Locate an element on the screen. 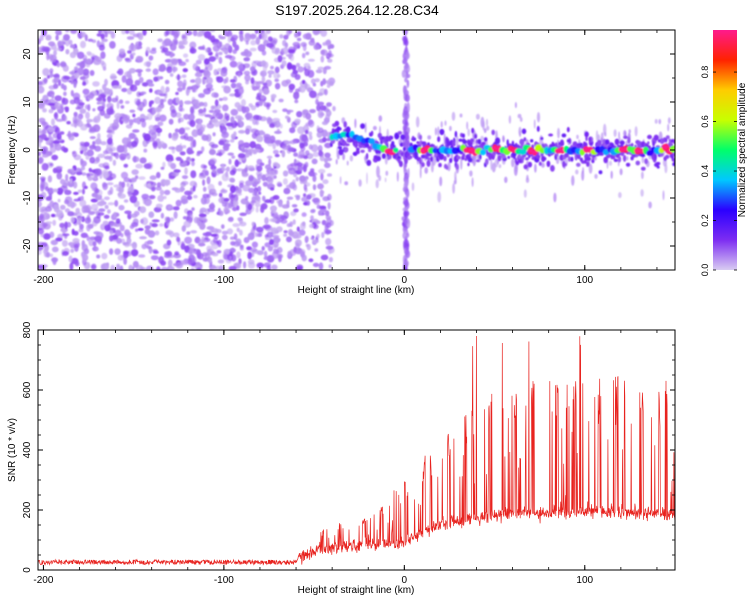 The width and height of the screenshot is (750, 605). y-tick-label: 400 is located at coordinates (27, 449).